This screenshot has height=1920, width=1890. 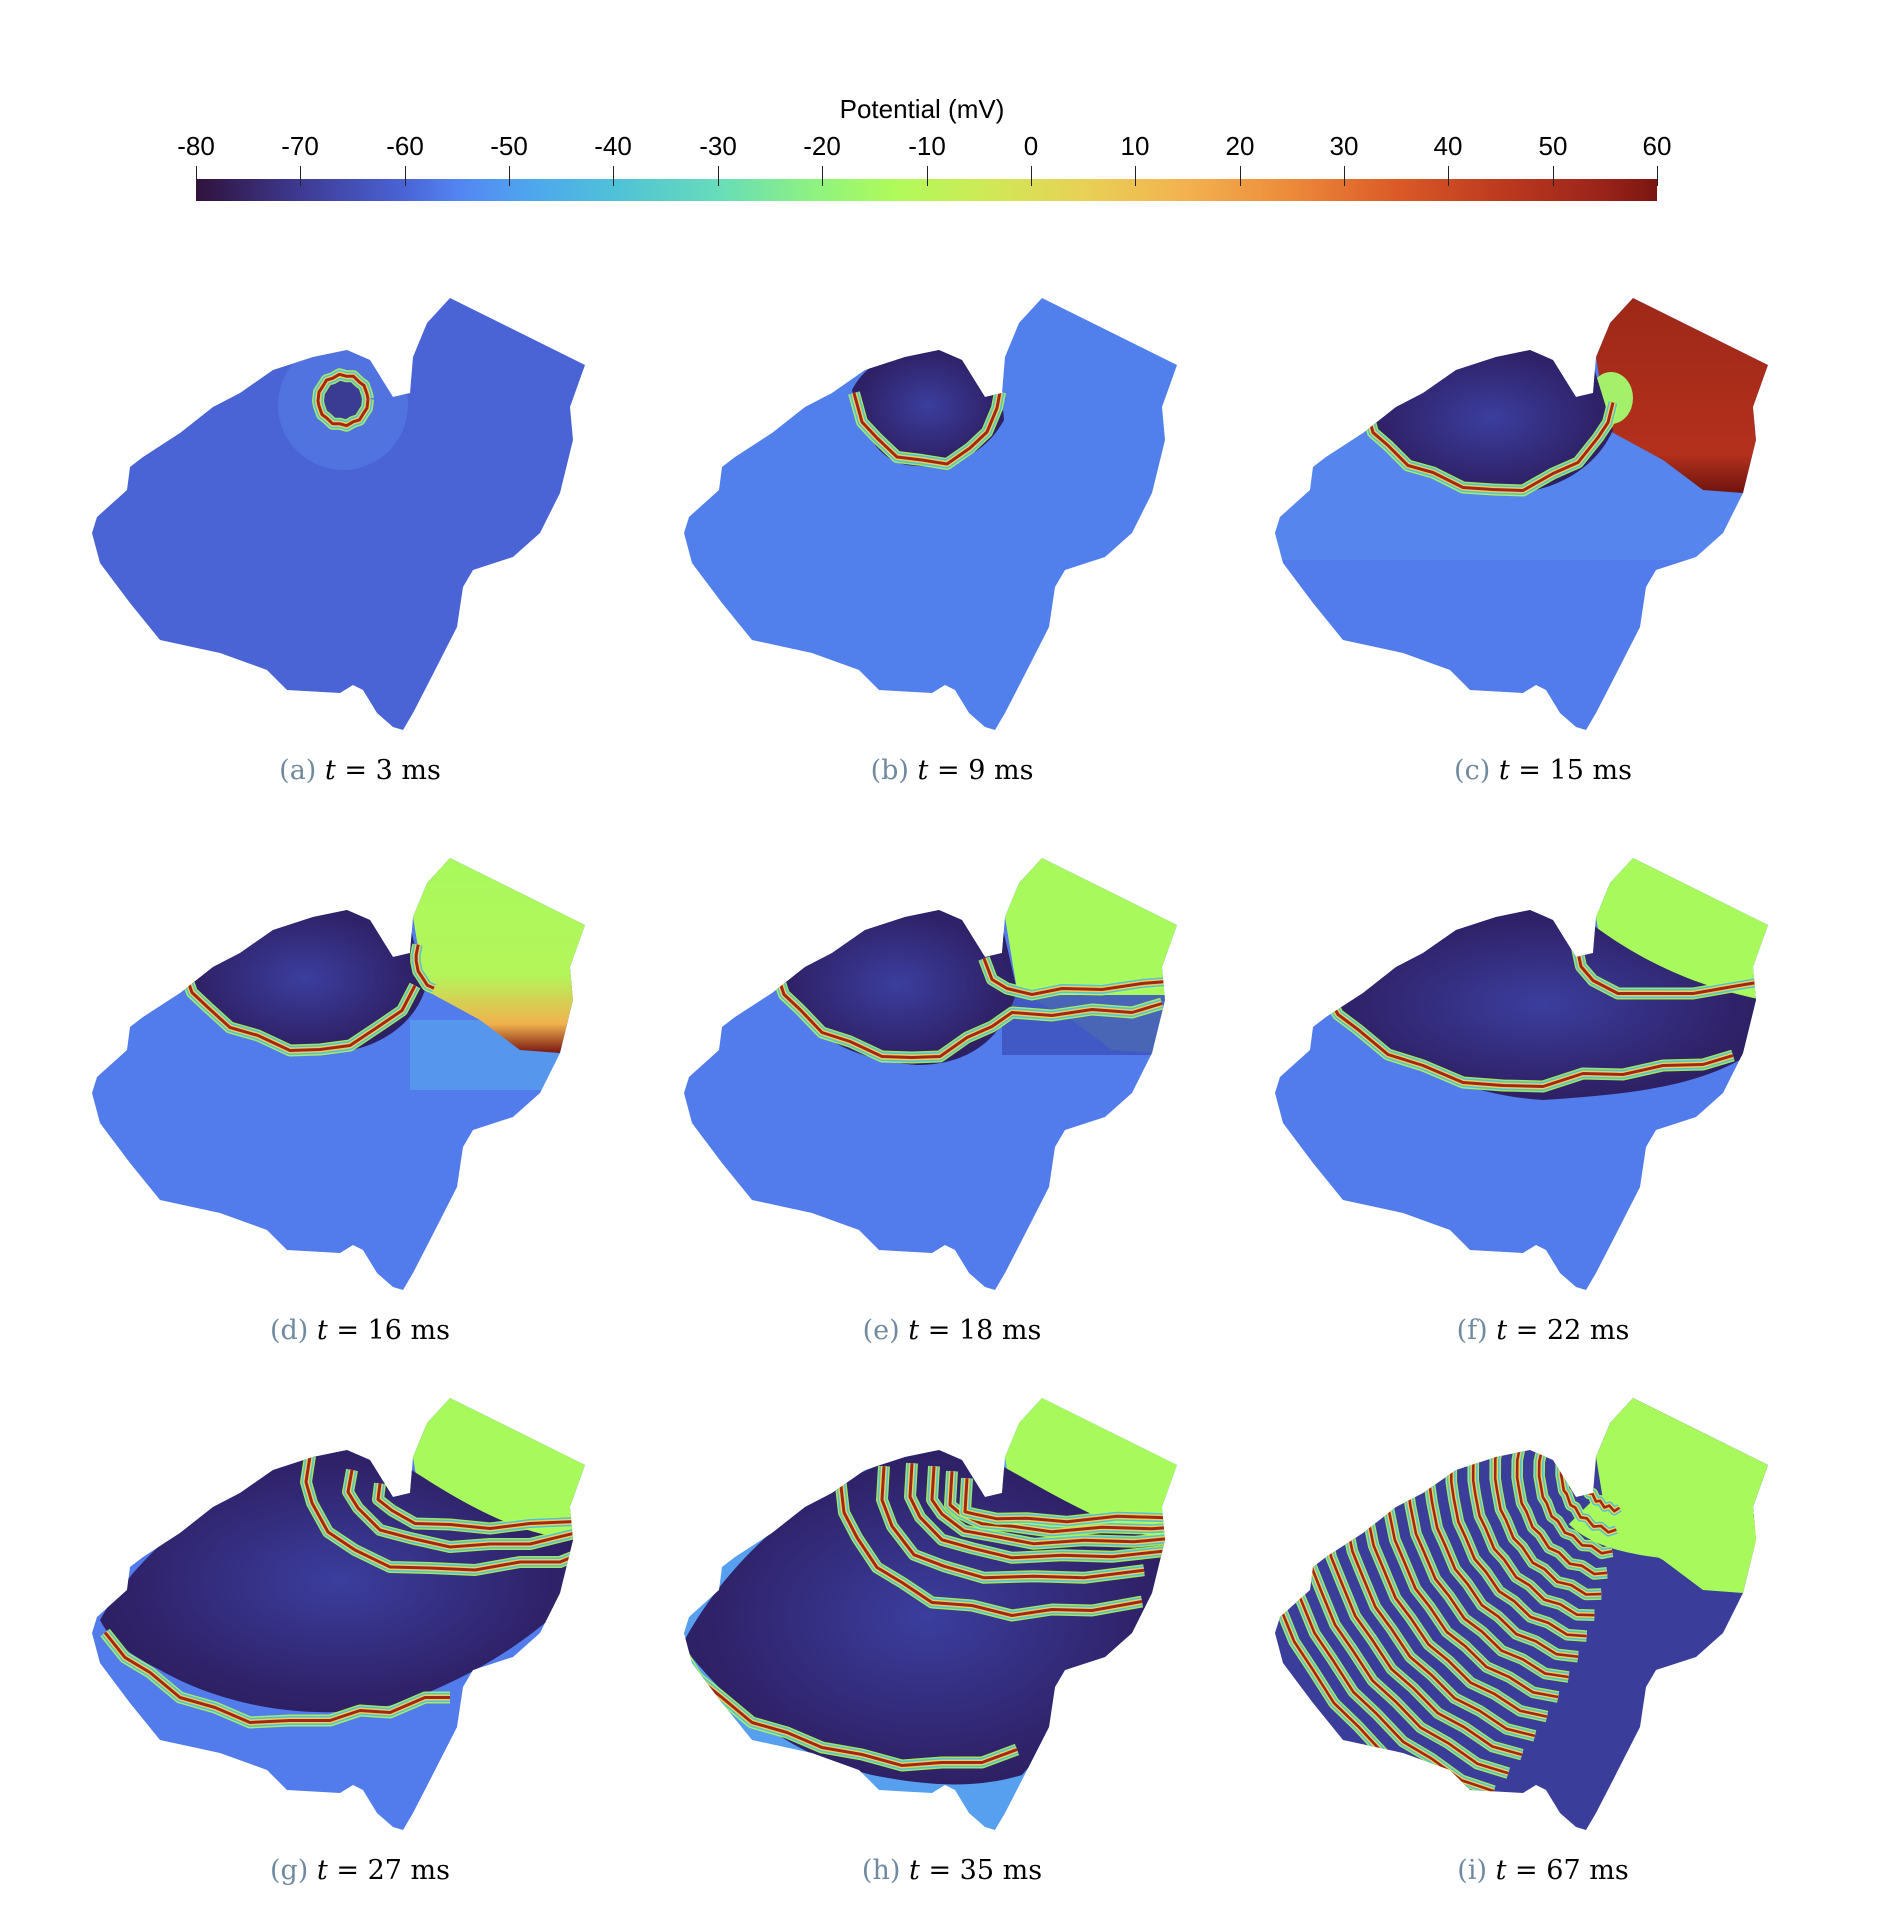 What do you see at coordinates (1031, 146) in the screenshot?
I see `colorbar-tick-label: 0` at bounding box center [1031, 146].